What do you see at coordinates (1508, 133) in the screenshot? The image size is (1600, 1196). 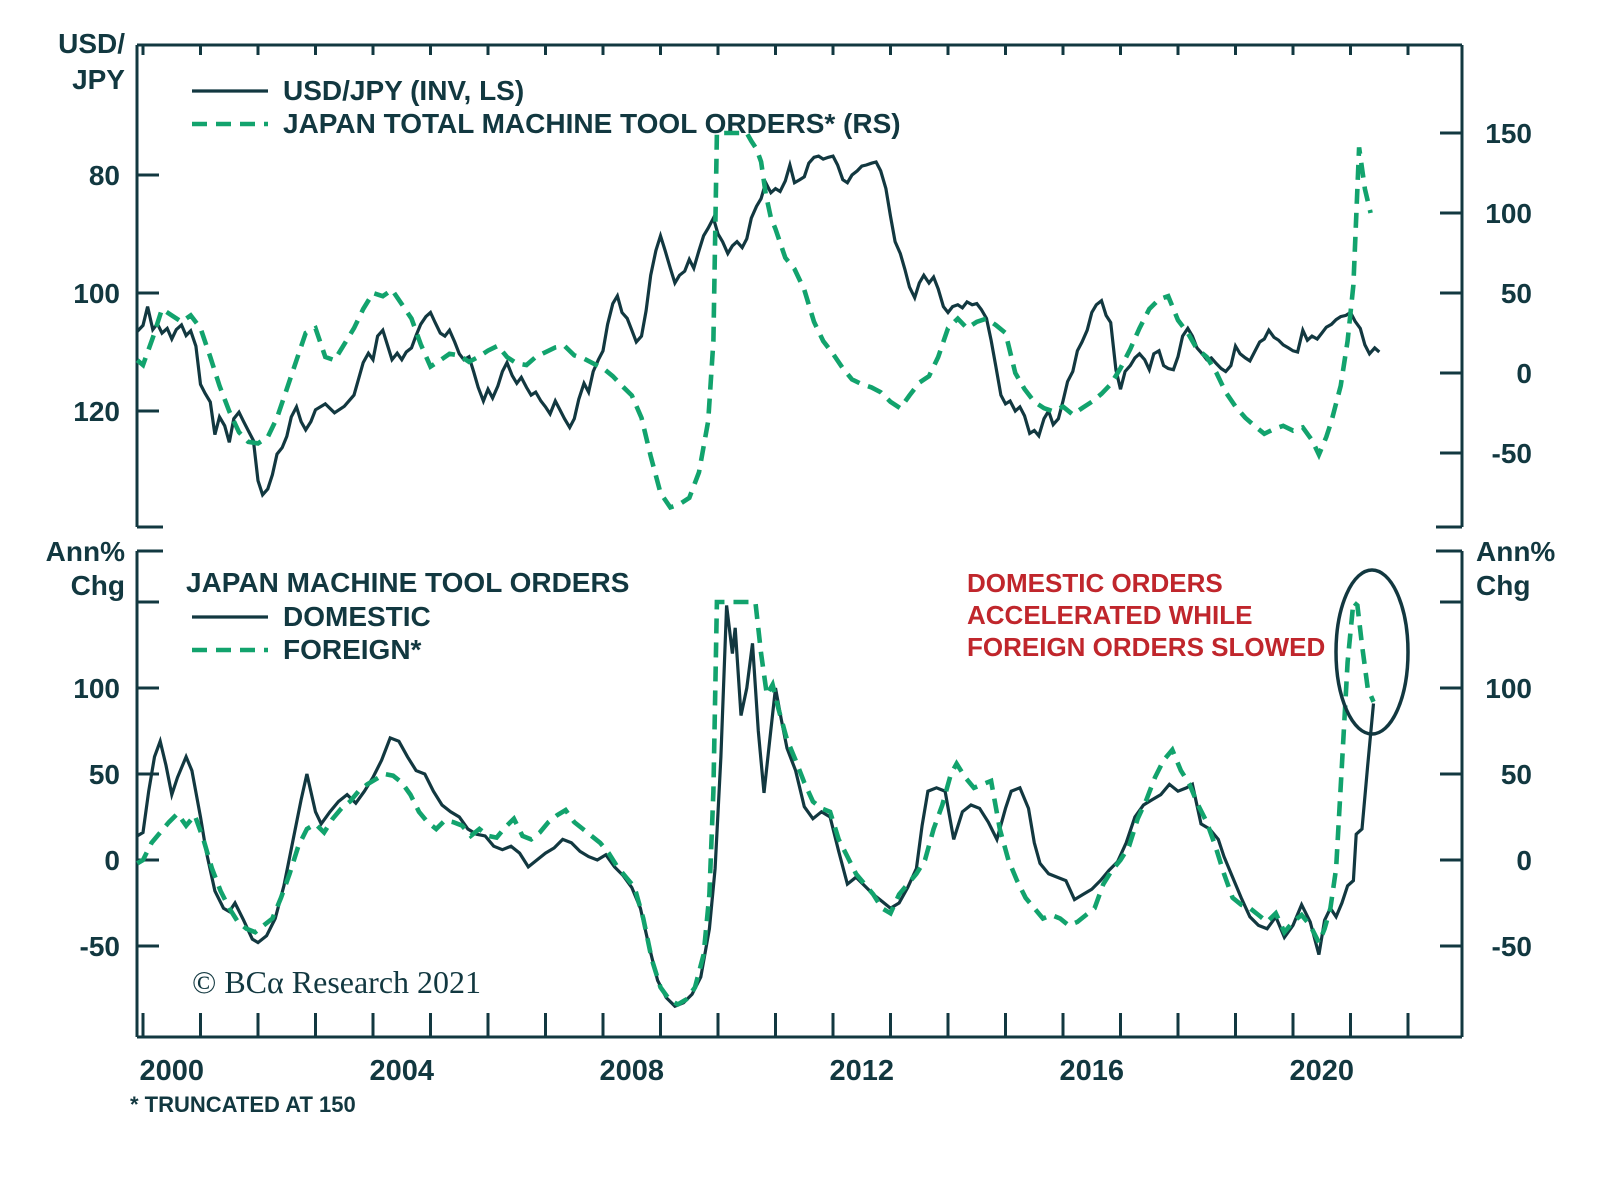 I see `y-tick-label-right: 150` at bounding box center [1508, 133].